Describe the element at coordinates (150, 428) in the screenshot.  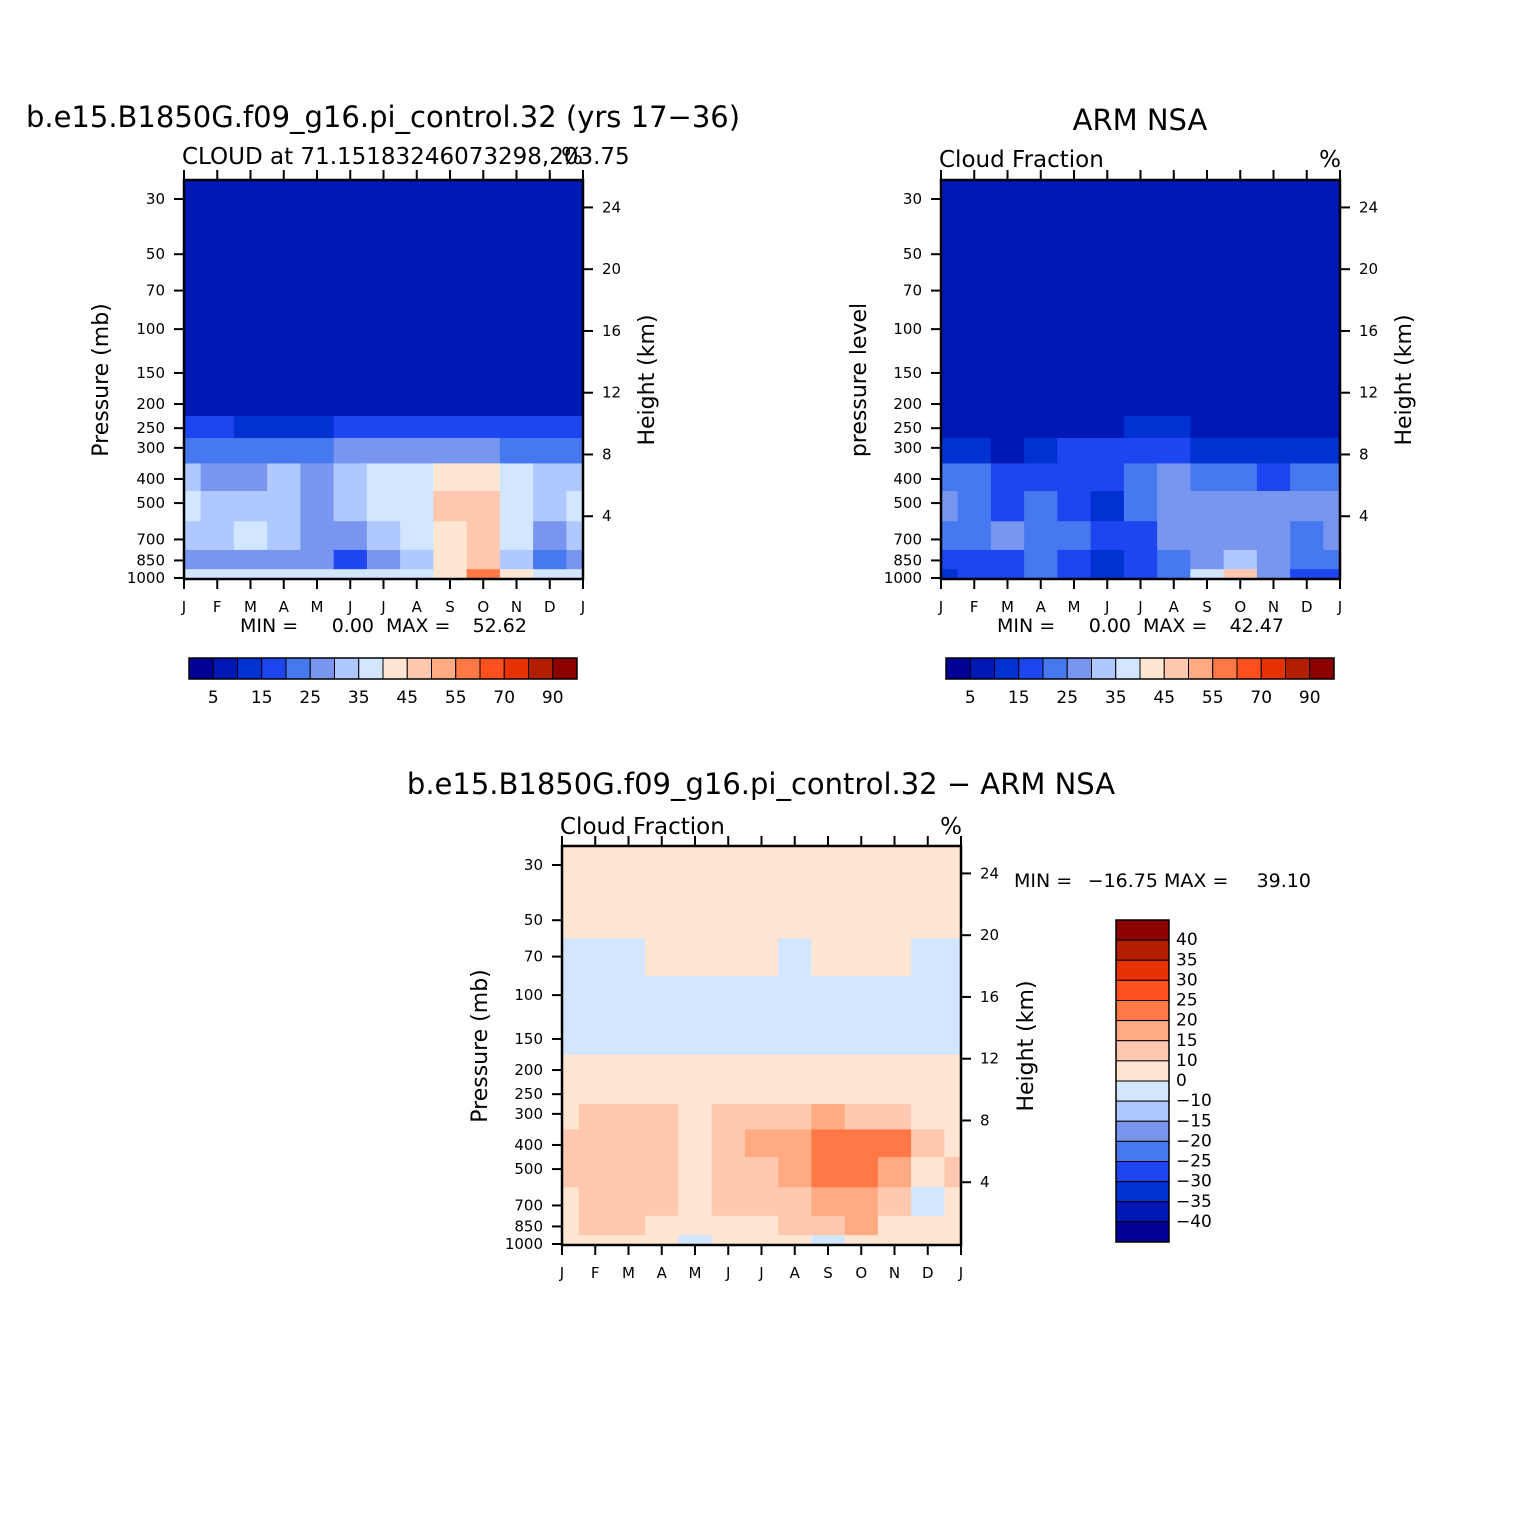
I see `model-ytick-label: 250` at that location.